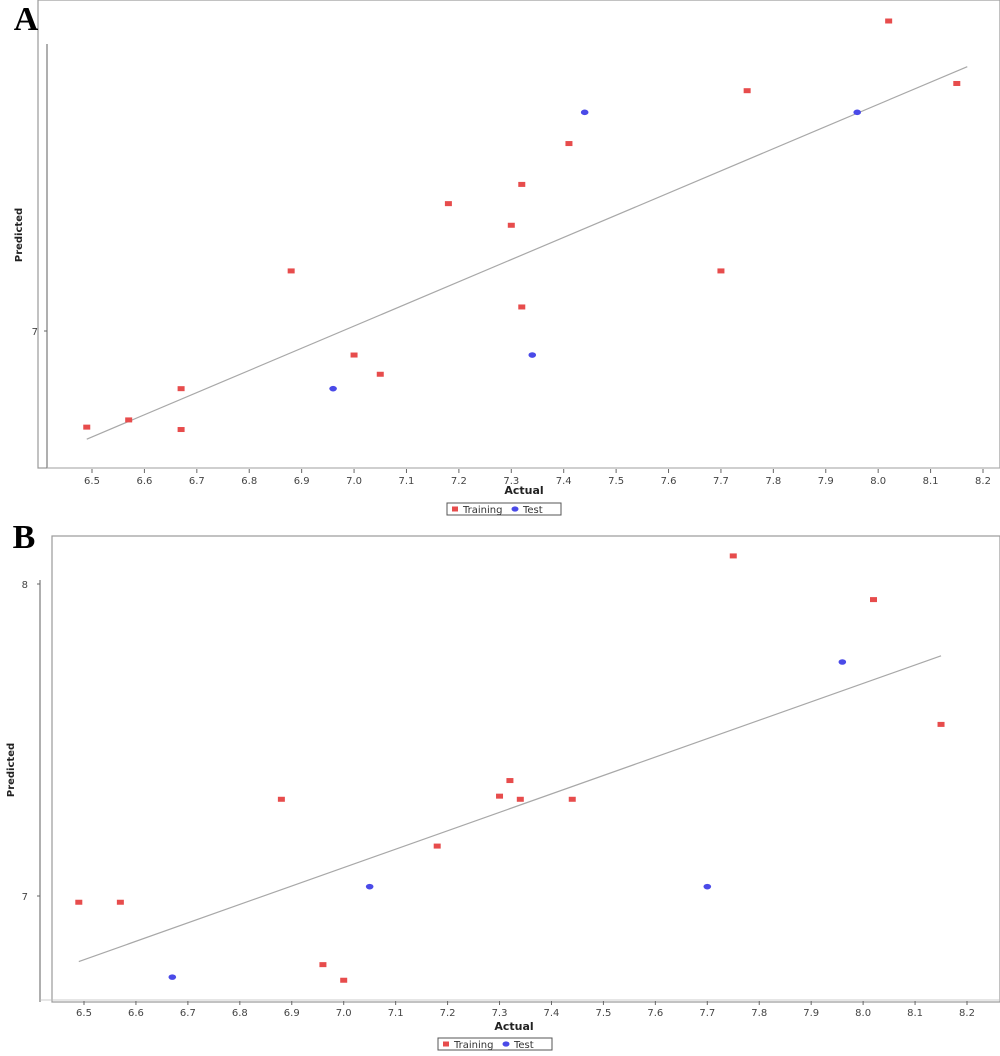 The height and width of the screenshot is (1056, 1000). Describe the element at coordinates (25, 585) in the screenshot. I see `y-tick-label: 8` at that location.